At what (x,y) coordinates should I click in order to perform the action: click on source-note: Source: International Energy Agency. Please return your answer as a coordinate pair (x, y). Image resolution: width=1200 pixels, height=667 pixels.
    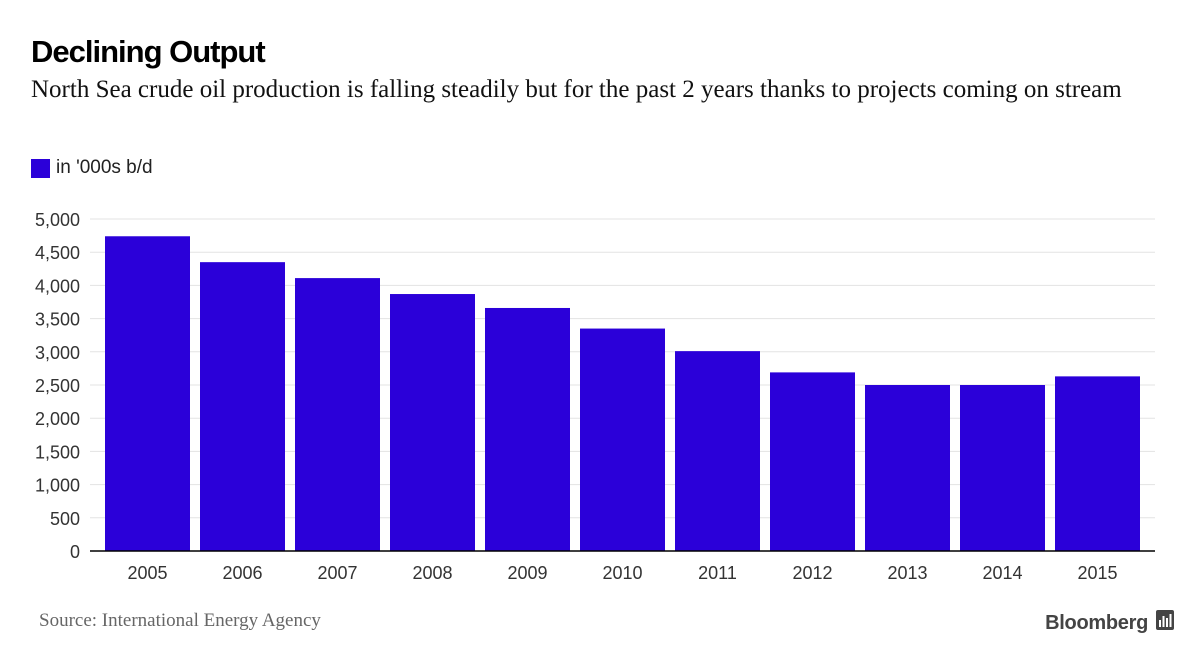
    Looking at the image, I should click on (180, 620).